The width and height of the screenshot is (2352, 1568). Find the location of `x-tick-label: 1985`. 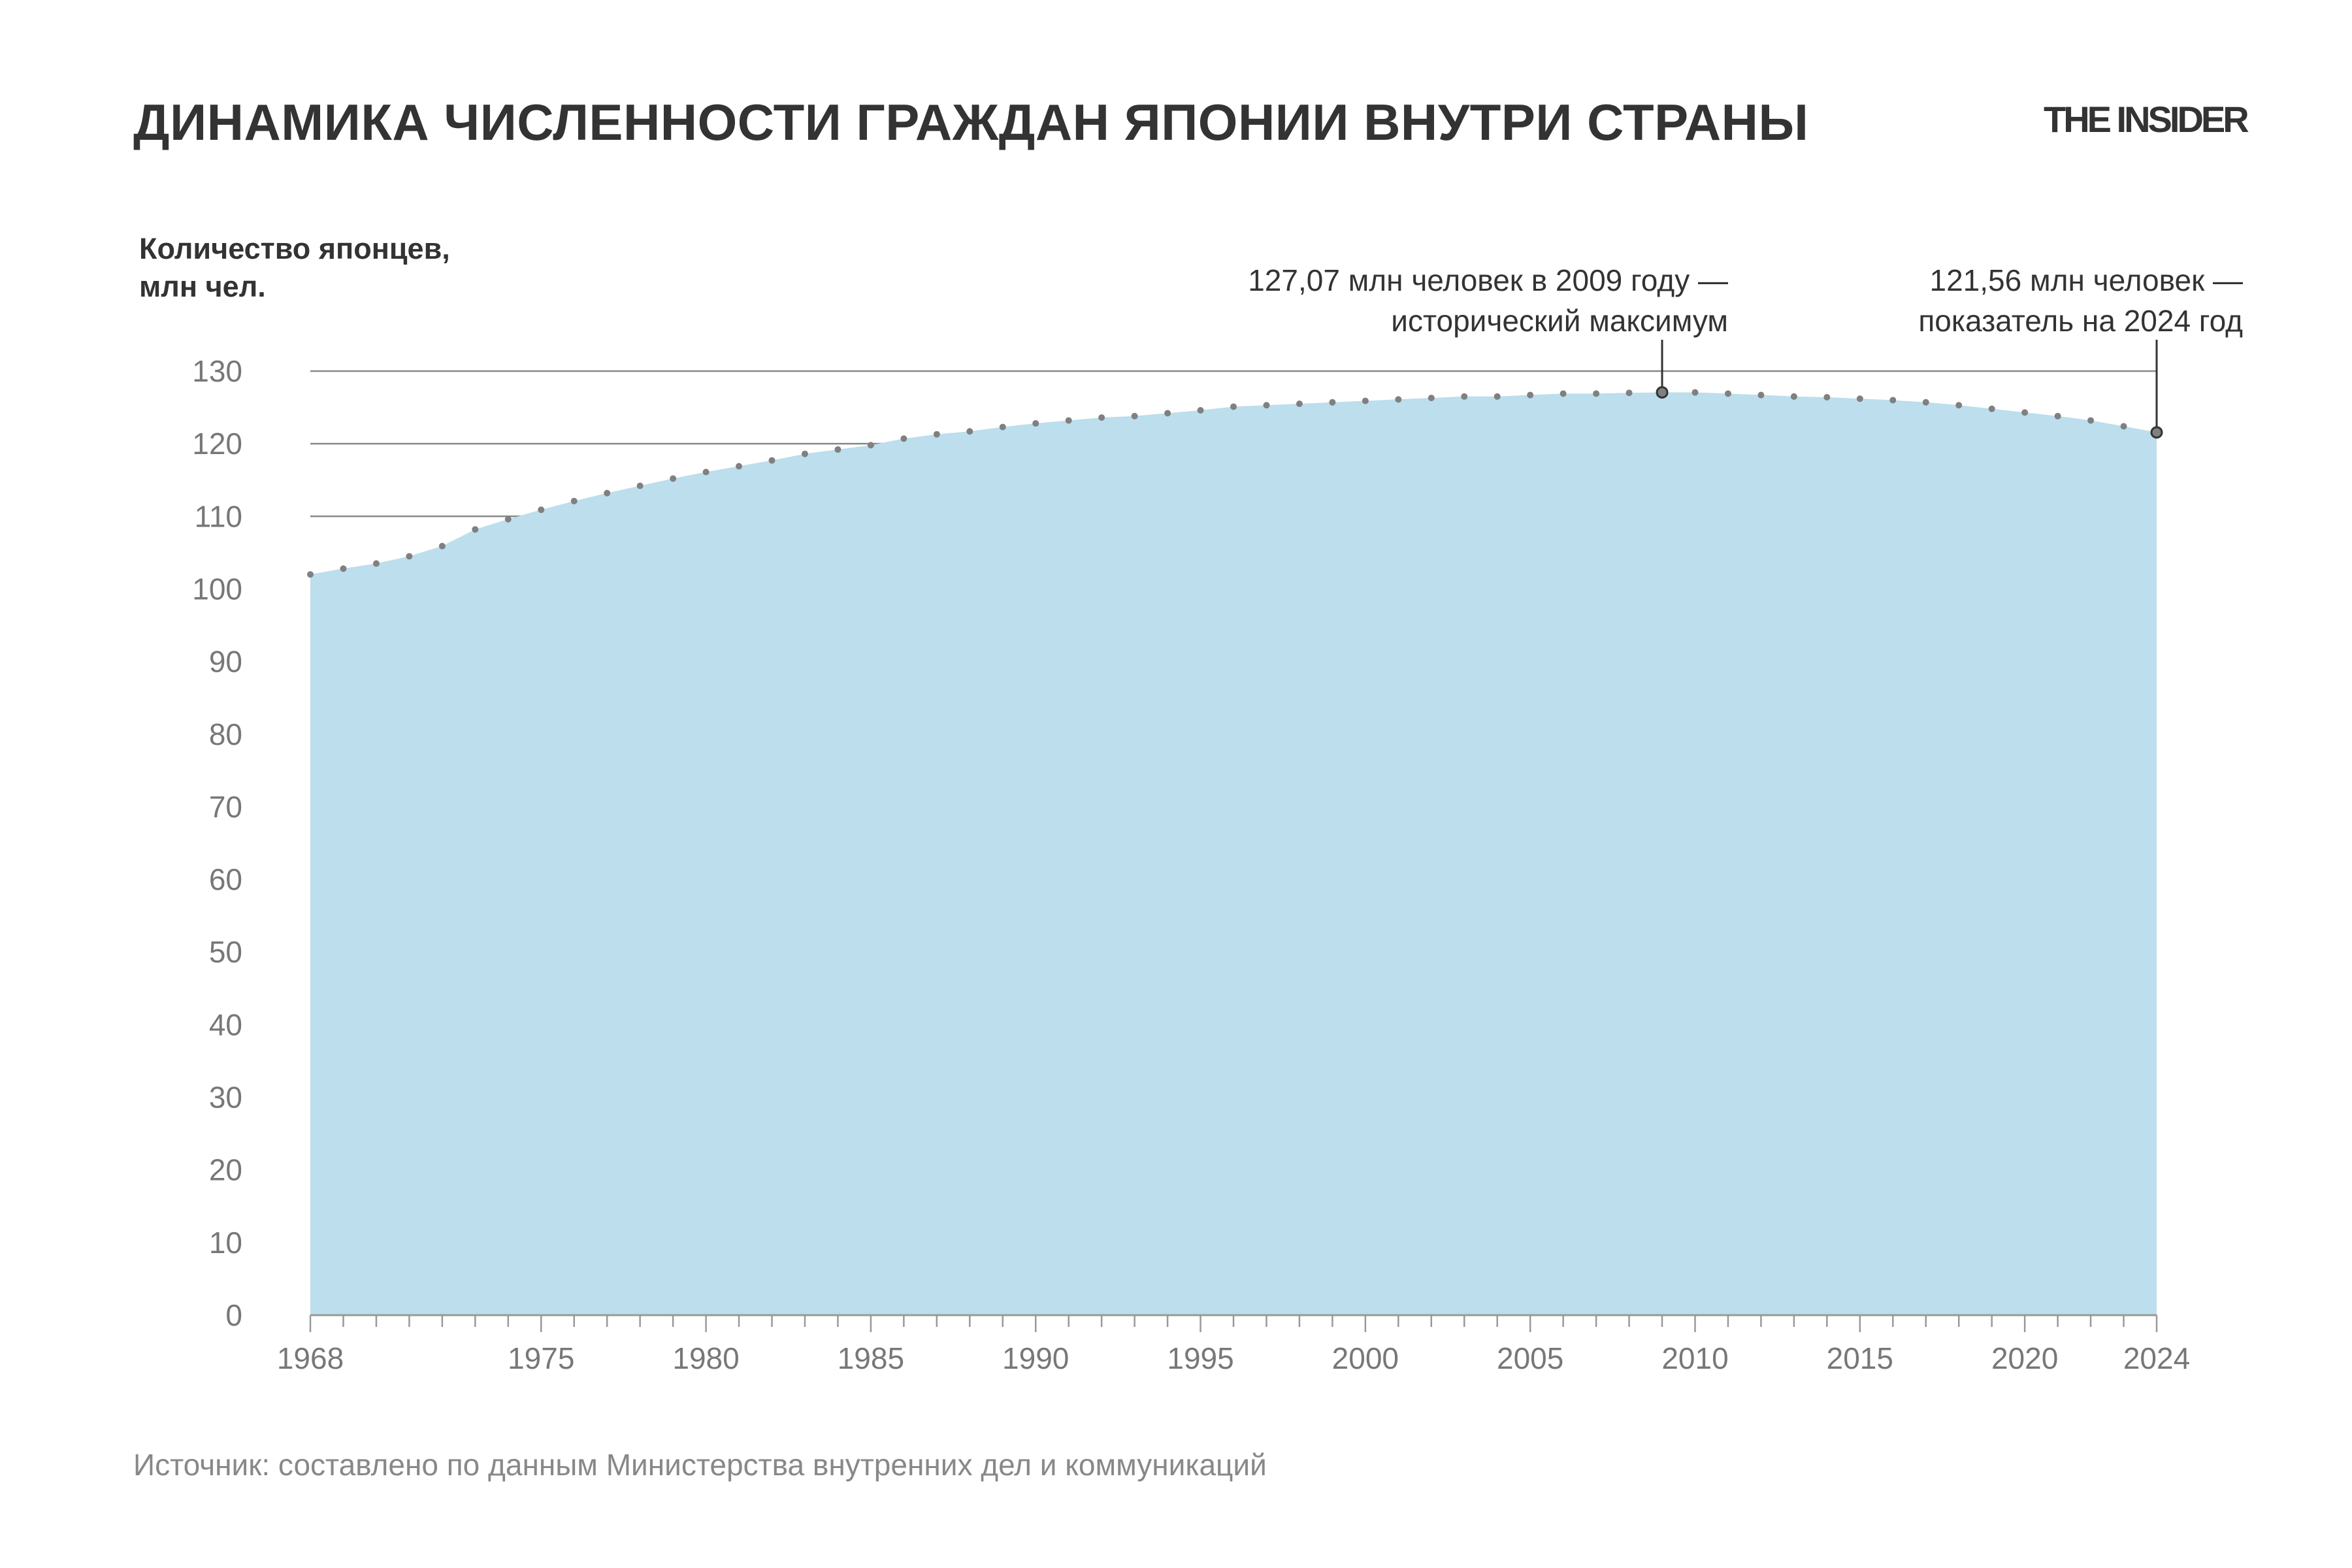

x-tick-label: 1985 is located at coordinates (871, 1358).